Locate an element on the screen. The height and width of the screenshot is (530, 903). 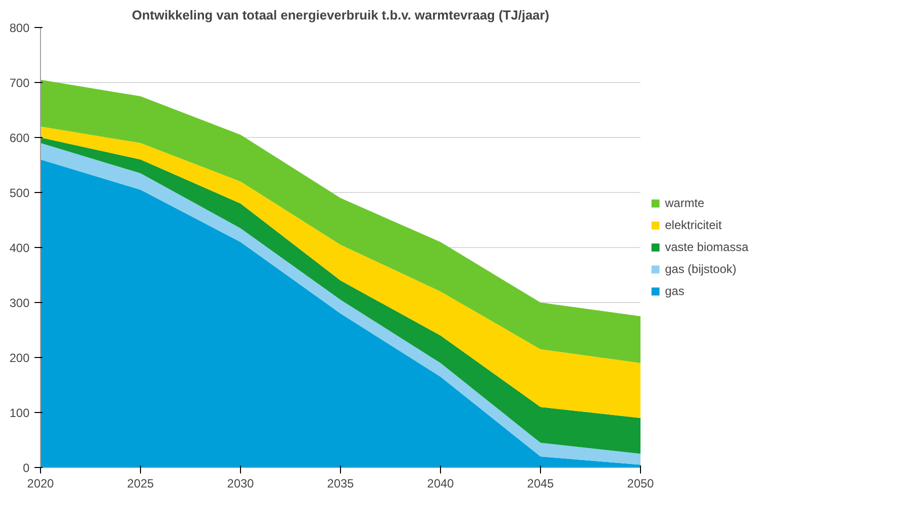
x-tick-label: 2040 is located at coordinates (440, 483).